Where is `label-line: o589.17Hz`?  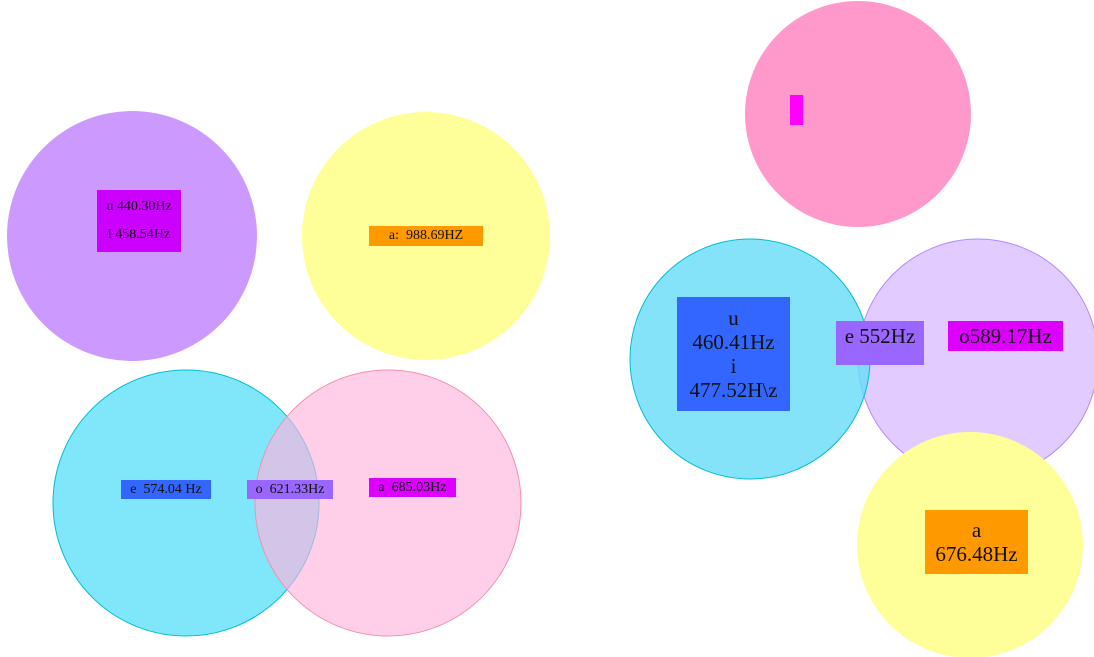
label-line: o589.17Hz is located at coordinates (1005, 336).